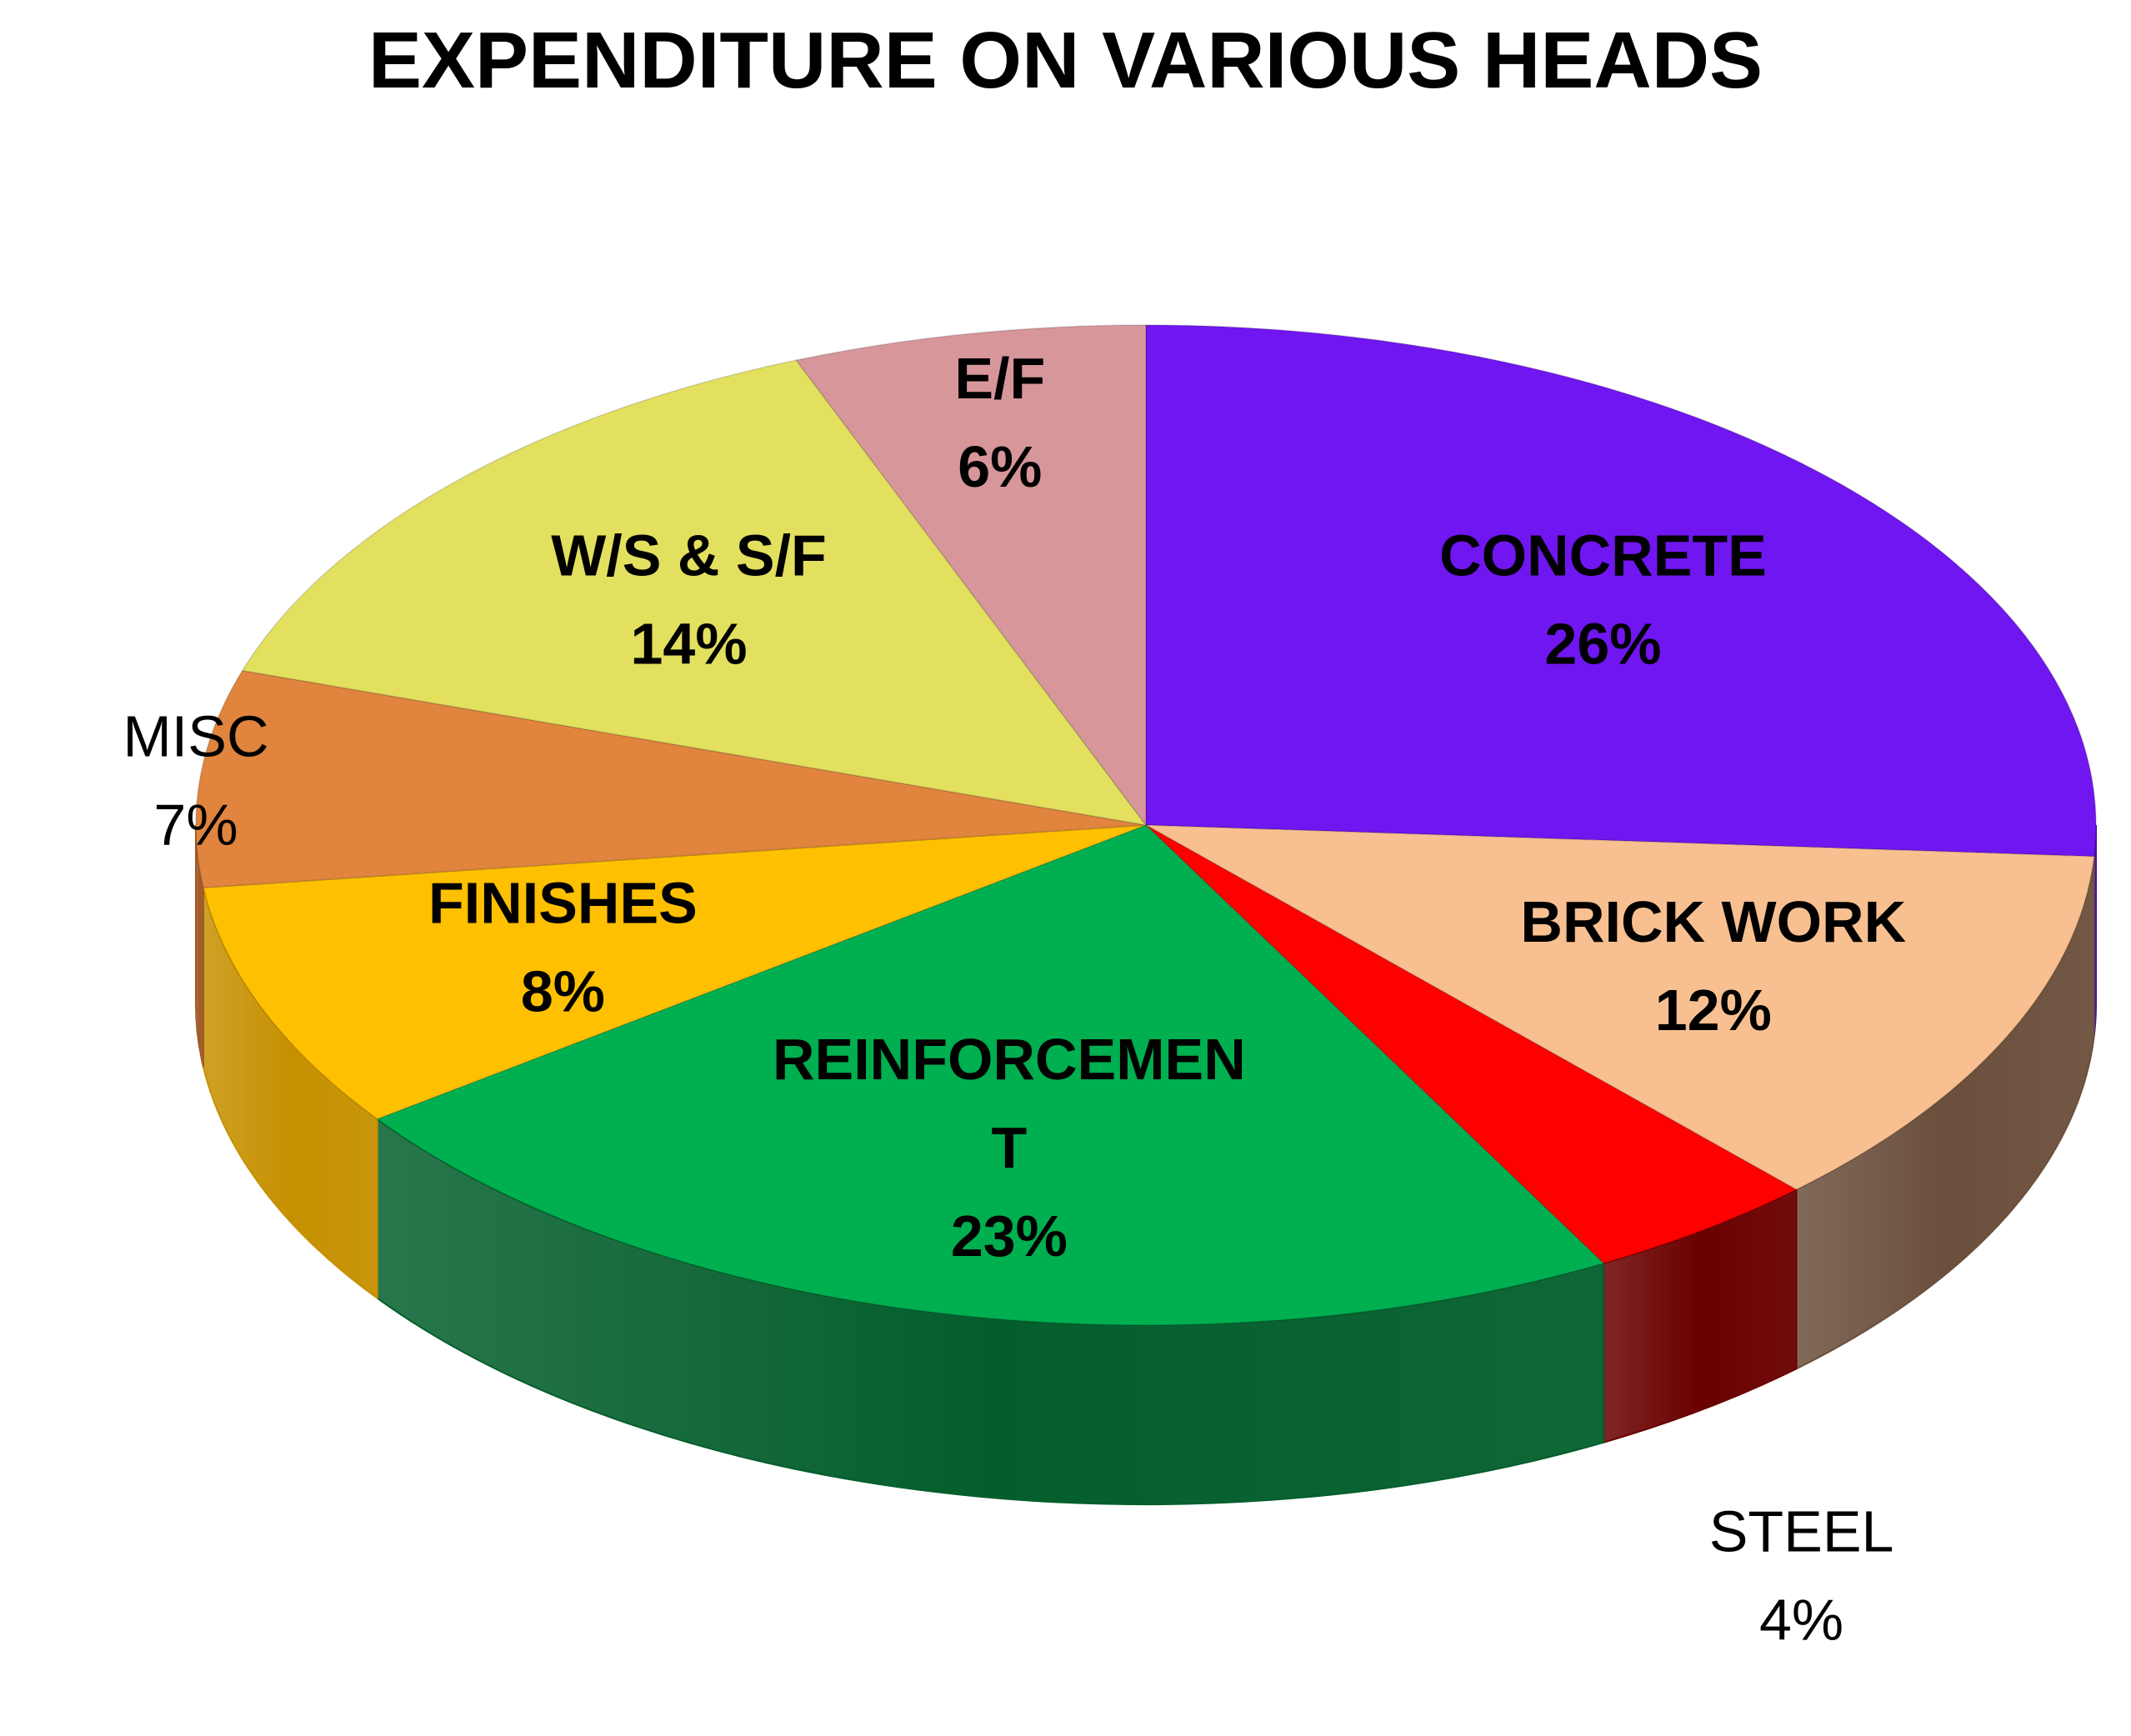  What do you see at coordinates (694, 593) in the screenshot?
I see `slice-w-s-s-f` at bounding box center [694, 593].